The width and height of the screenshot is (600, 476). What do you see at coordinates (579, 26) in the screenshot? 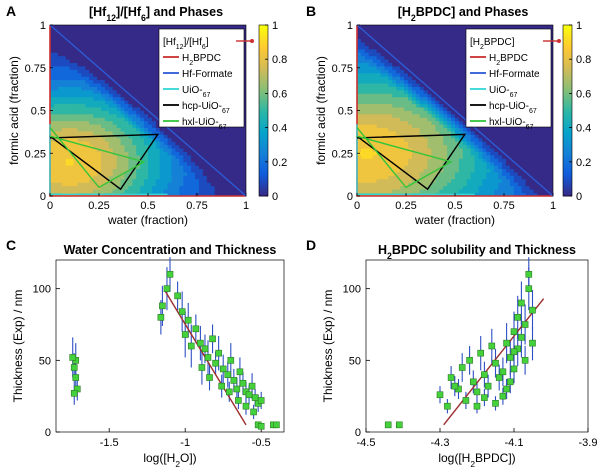
I see `colorbar-tick-label: 1` at bounding box center [579, 26].